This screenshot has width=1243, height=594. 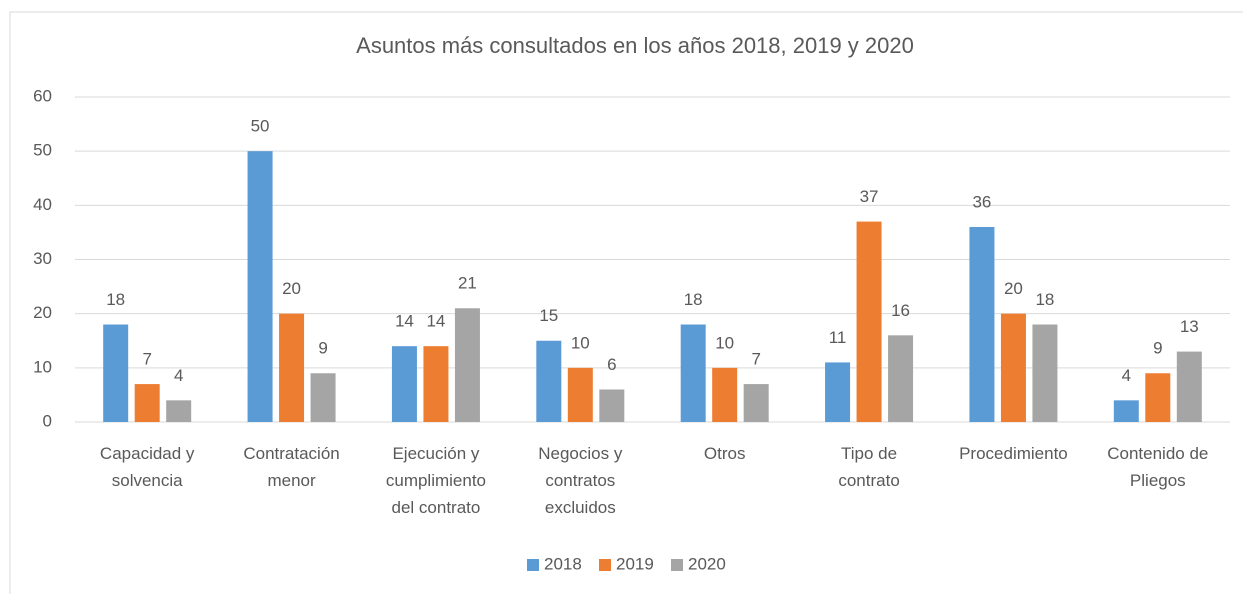 I want to click on data-label: 50, so click(x=260, y=126).